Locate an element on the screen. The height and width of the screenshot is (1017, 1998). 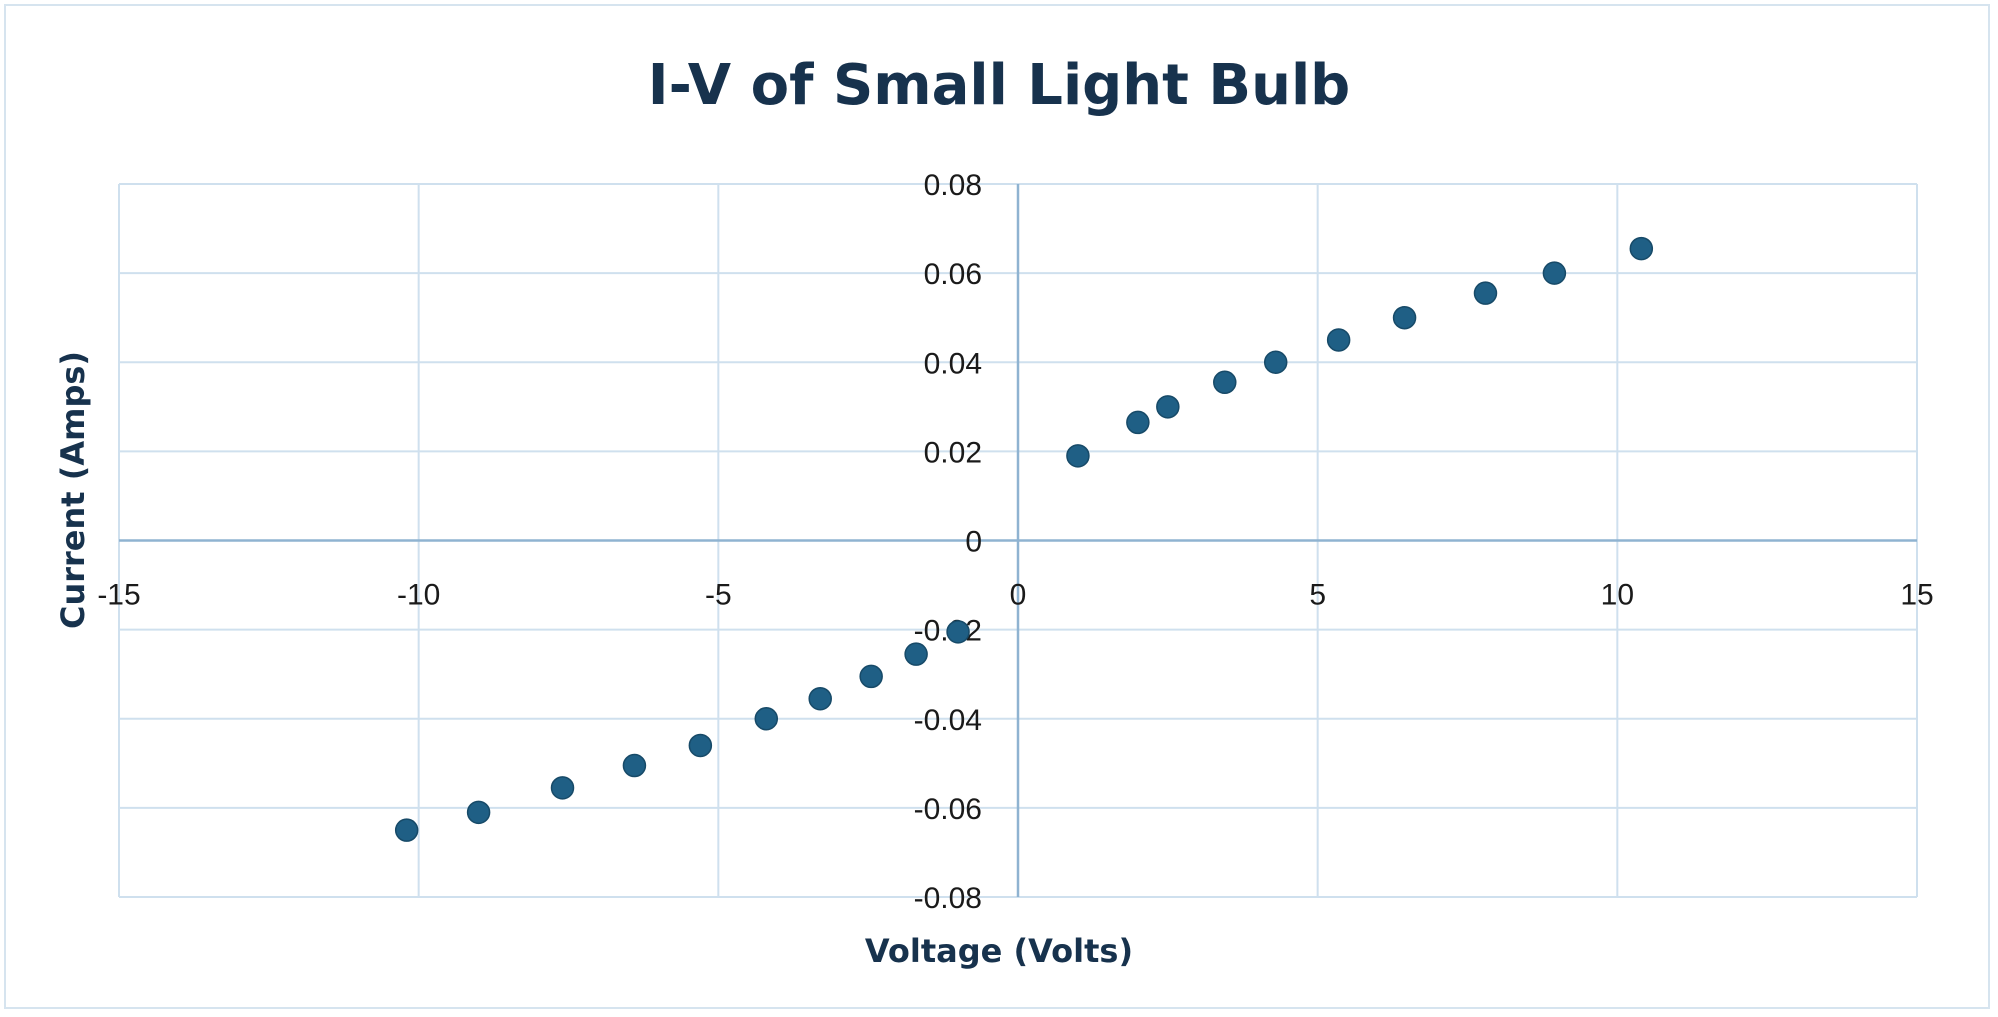
y-tick-label: 0.04 is located at coordinates (953, 363).